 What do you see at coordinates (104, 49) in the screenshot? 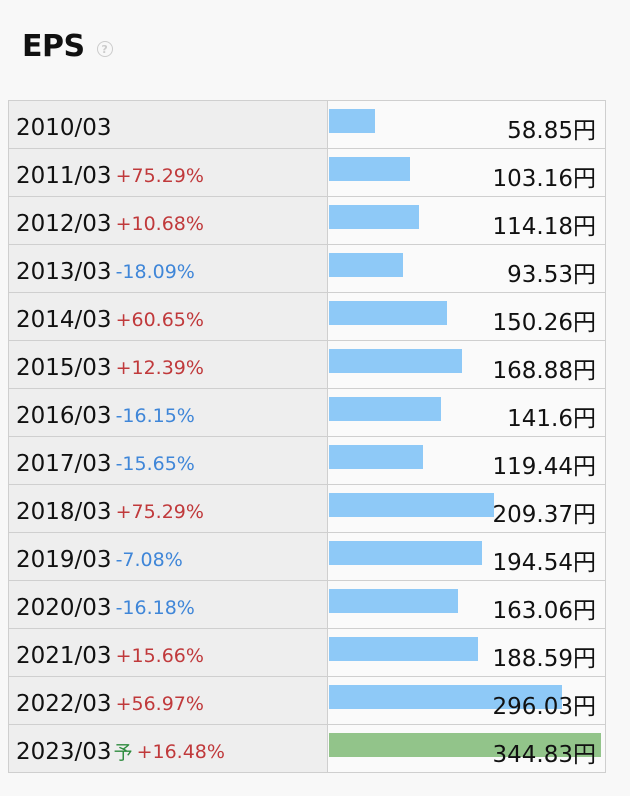
I see `help-icon: ?` at bounding box center [104, 49].